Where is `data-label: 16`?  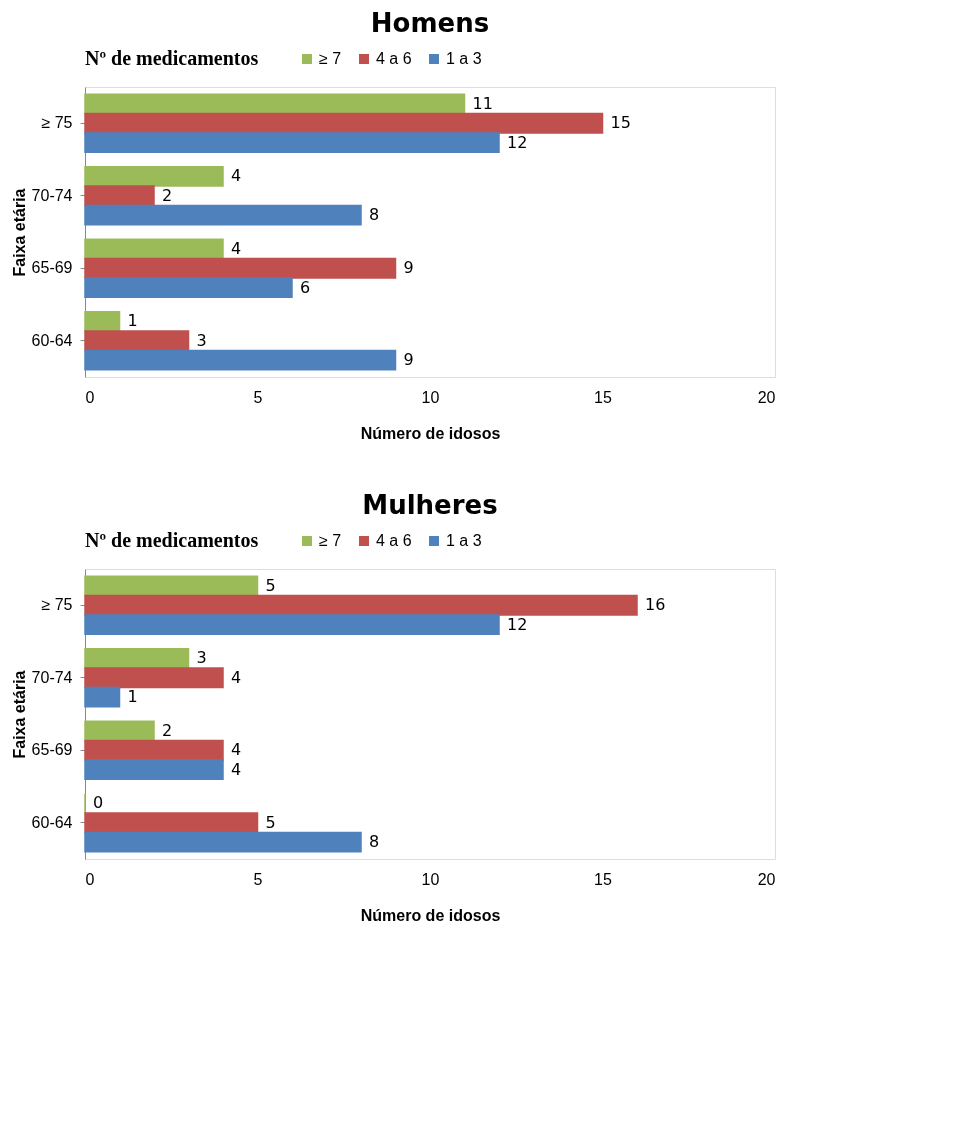 data-label: 16 is located at coordinates (655, 605).